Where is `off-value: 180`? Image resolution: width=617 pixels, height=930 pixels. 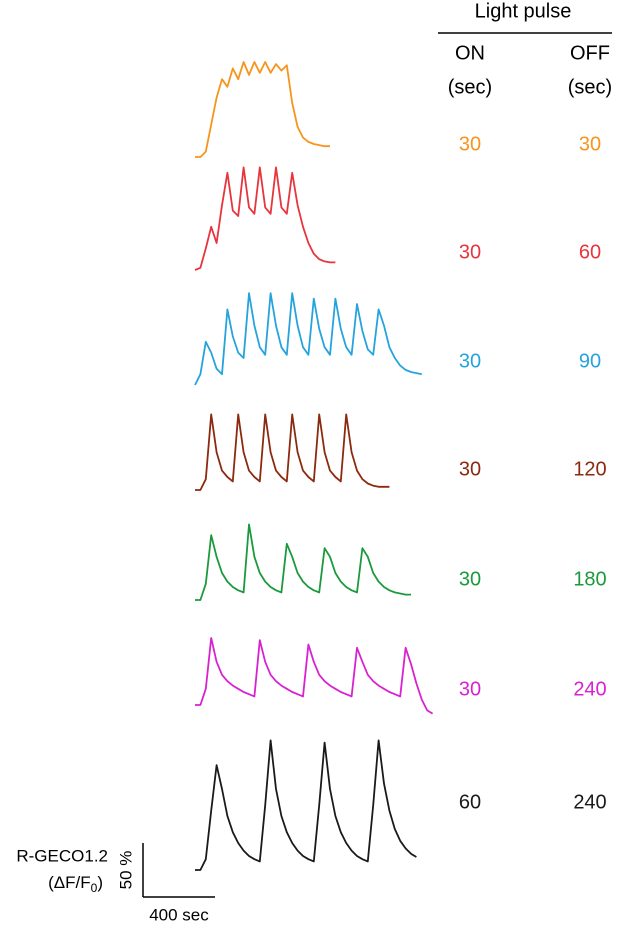
off-value: 180 is located at coordinates (589, 579).